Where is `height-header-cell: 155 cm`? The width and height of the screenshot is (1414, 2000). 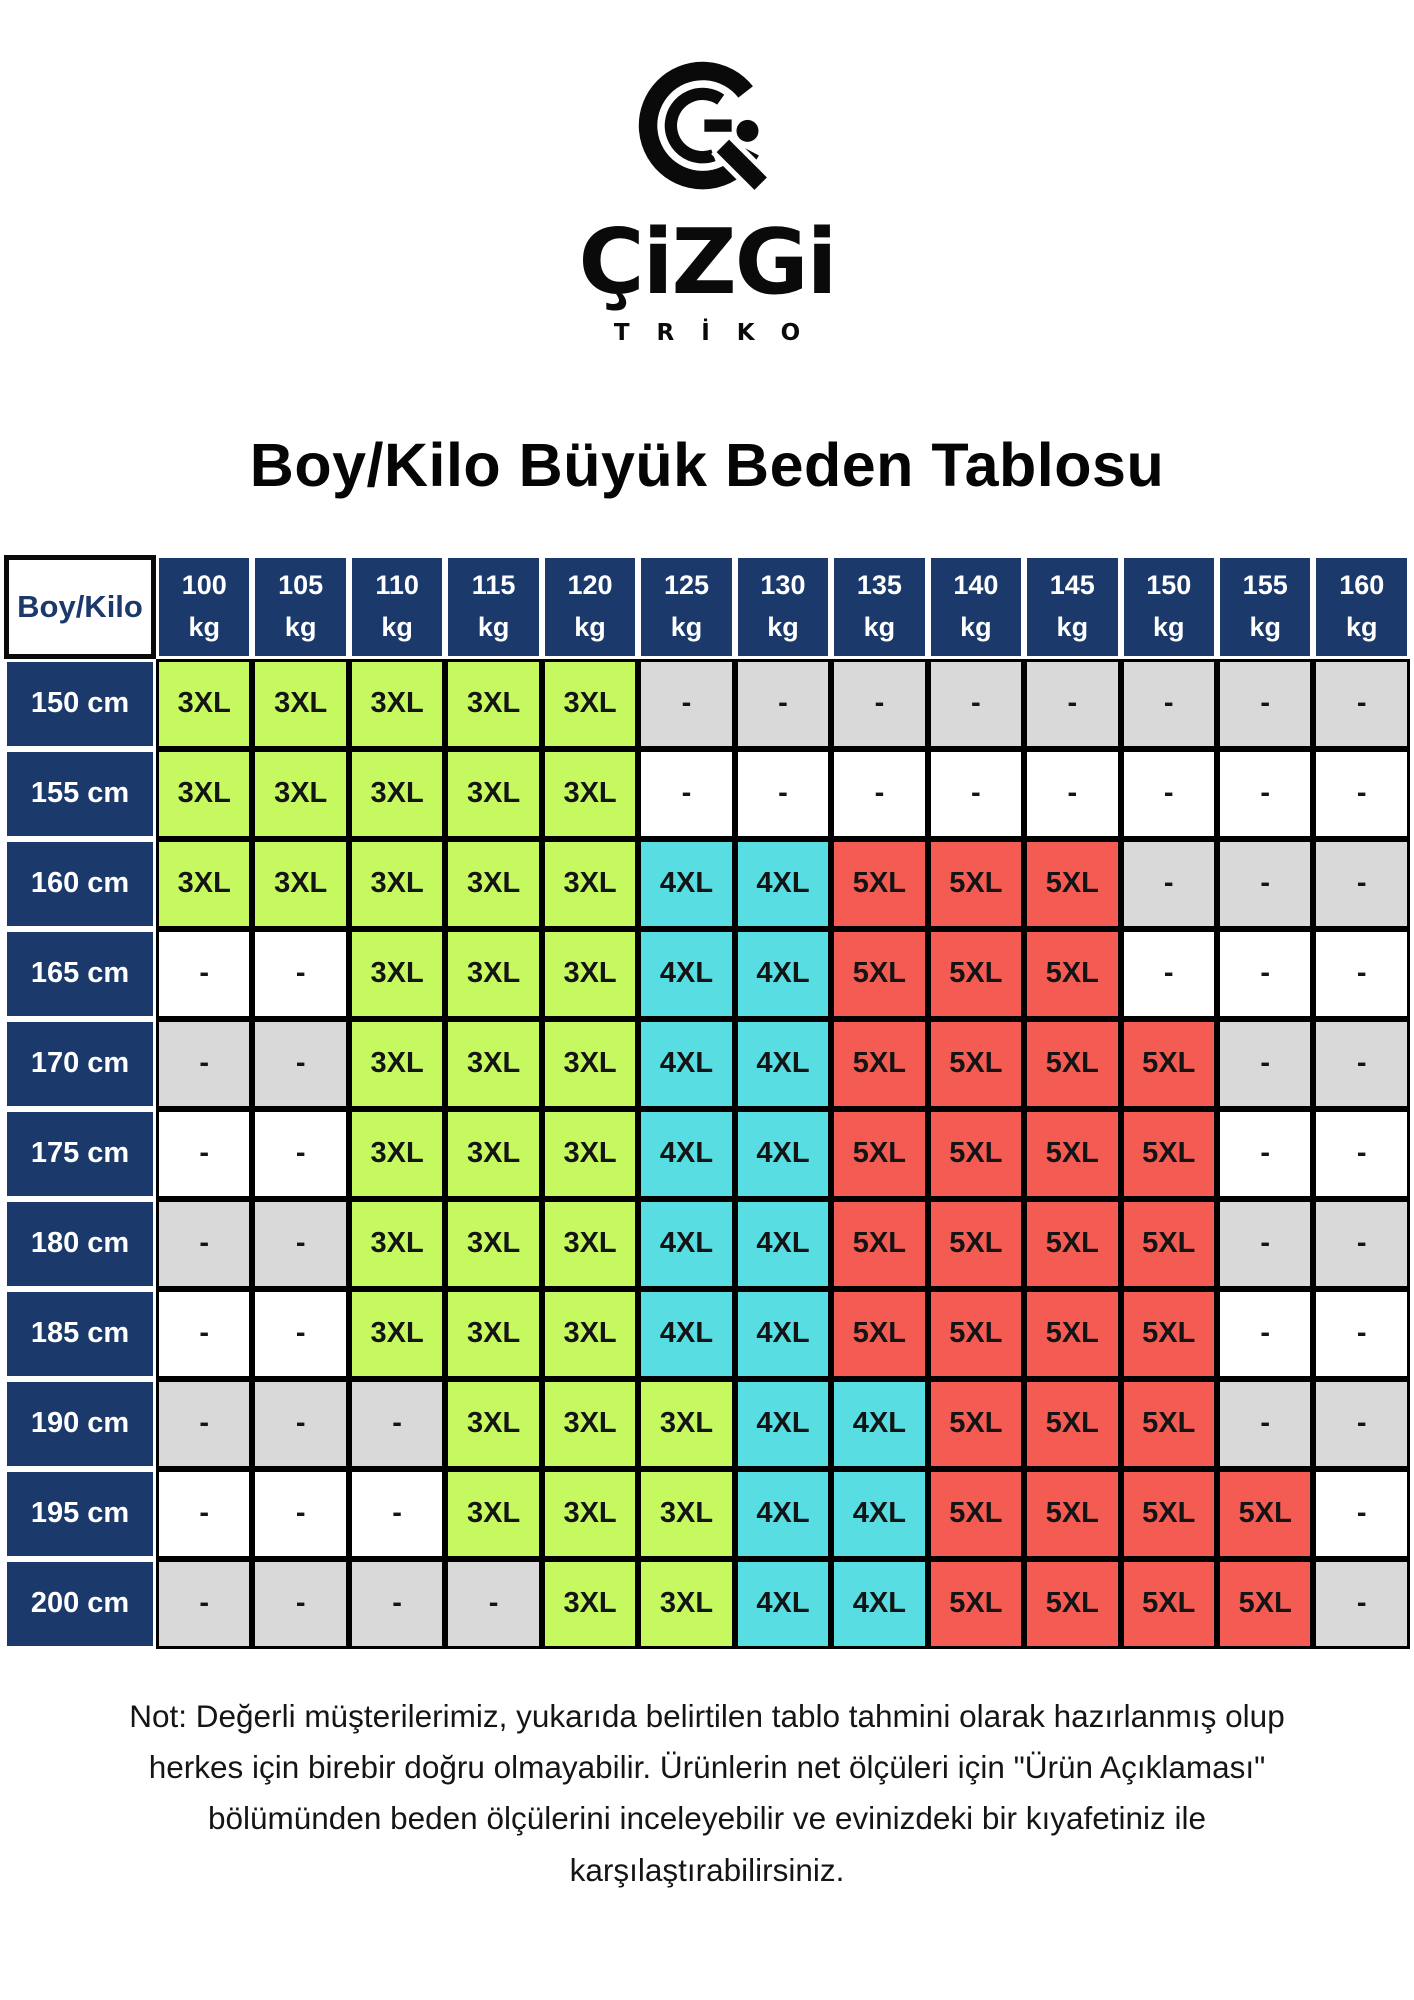 height-header-cell: 155 cm is located at coordinates (80, 793).